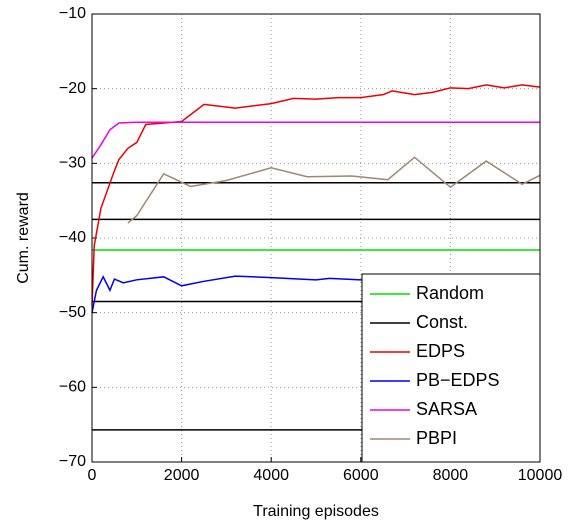 Image resolution: width=570 pixels, height=528 pixels. What do you see at coordinates (23, 238) in the screenshot?
I see `y-axis-label: Cum. reward` at bounding box center [23, 238].